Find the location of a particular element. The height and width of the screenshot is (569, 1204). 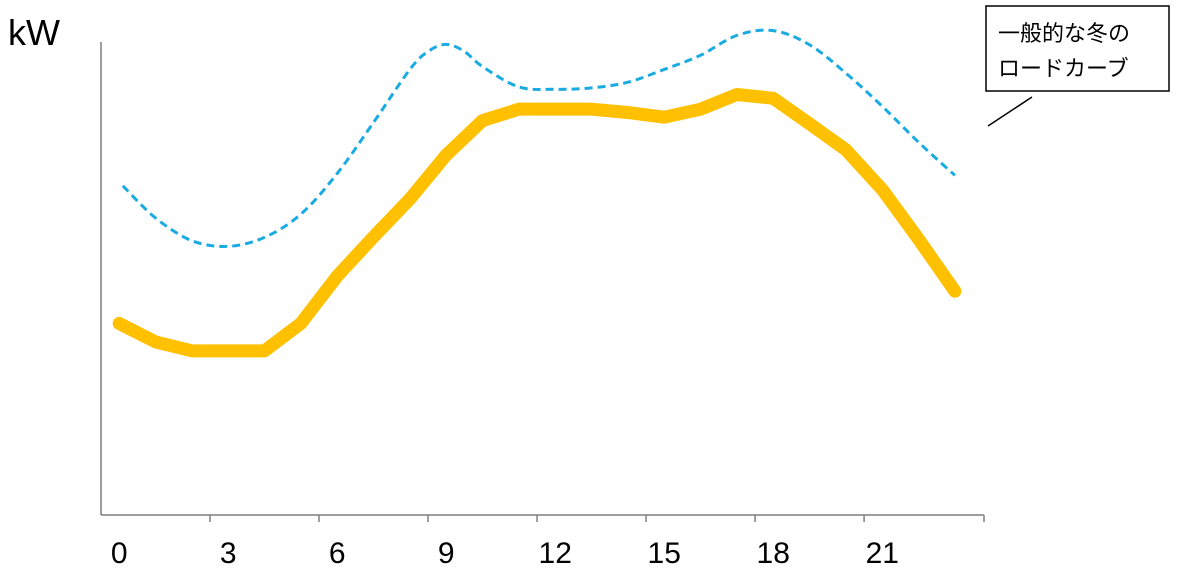

x-tick-label: 15 is located at coordinates (664, 553).